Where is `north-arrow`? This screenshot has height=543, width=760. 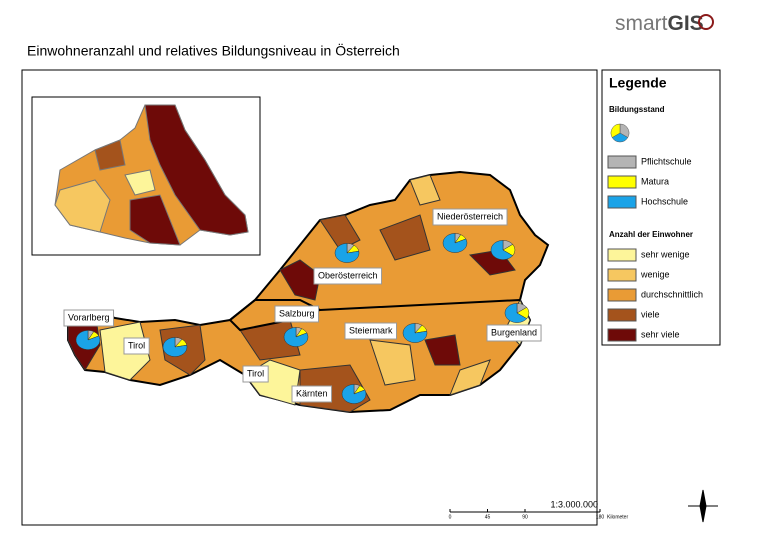 north-arrow is located at coordinates (703, 506).